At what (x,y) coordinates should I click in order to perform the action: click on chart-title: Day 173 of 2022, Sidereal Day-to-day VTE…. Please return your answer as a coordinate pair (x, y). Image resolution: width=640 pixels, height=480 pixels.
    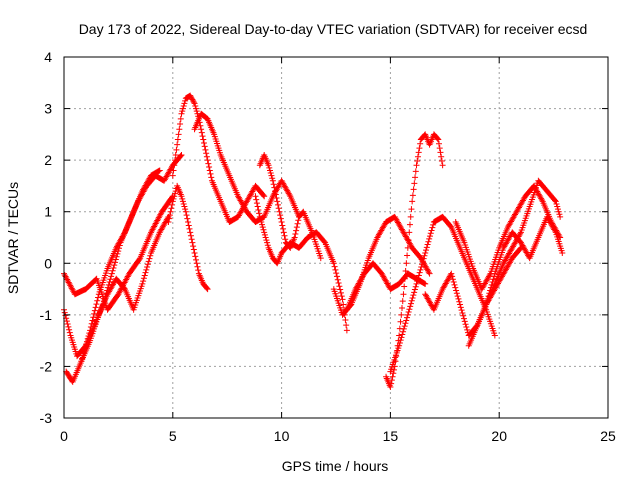
    Looking at the image, I should click on (333, 29).